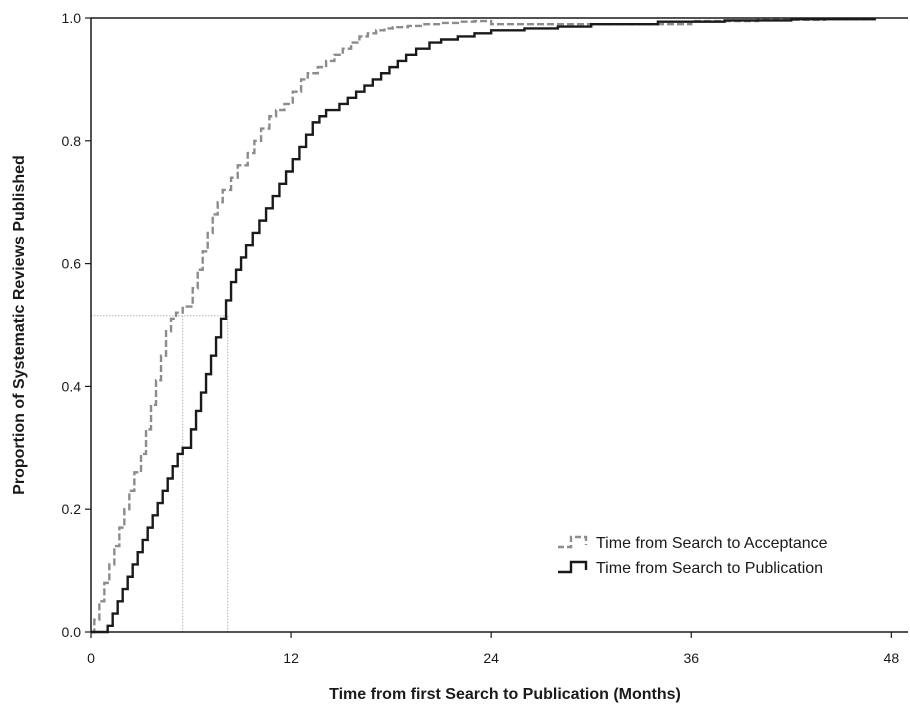  I want to click on legend-publication-label: Time from Search to Publication, so click(709, 568).